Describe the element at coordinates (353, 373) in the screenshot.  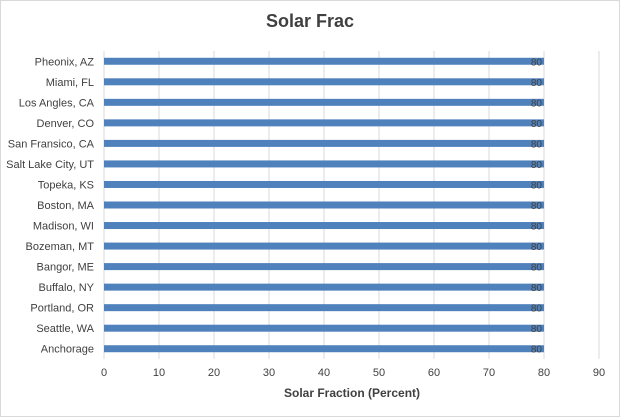
I see `x-tick-labels: 0 10 20 30 40 50 60 70 80 90` at that location.